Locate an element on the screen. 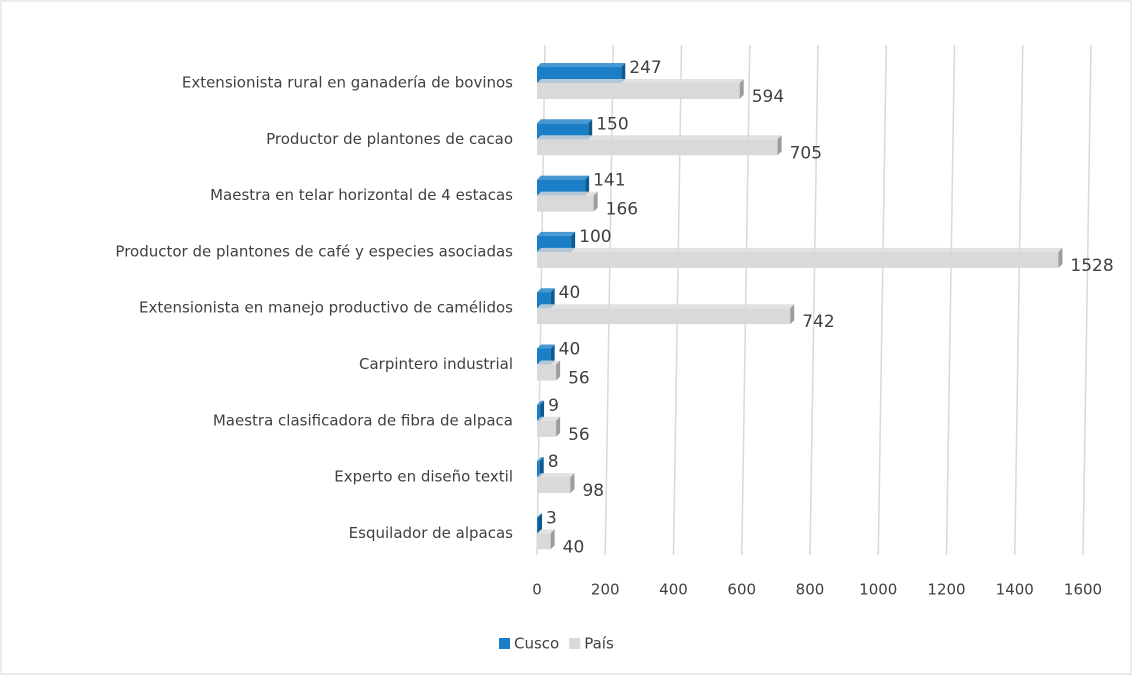 The height and width of the screenshot is (675, 1132). category-label: Experto en diseño textil is located at coordinates (423, 477).